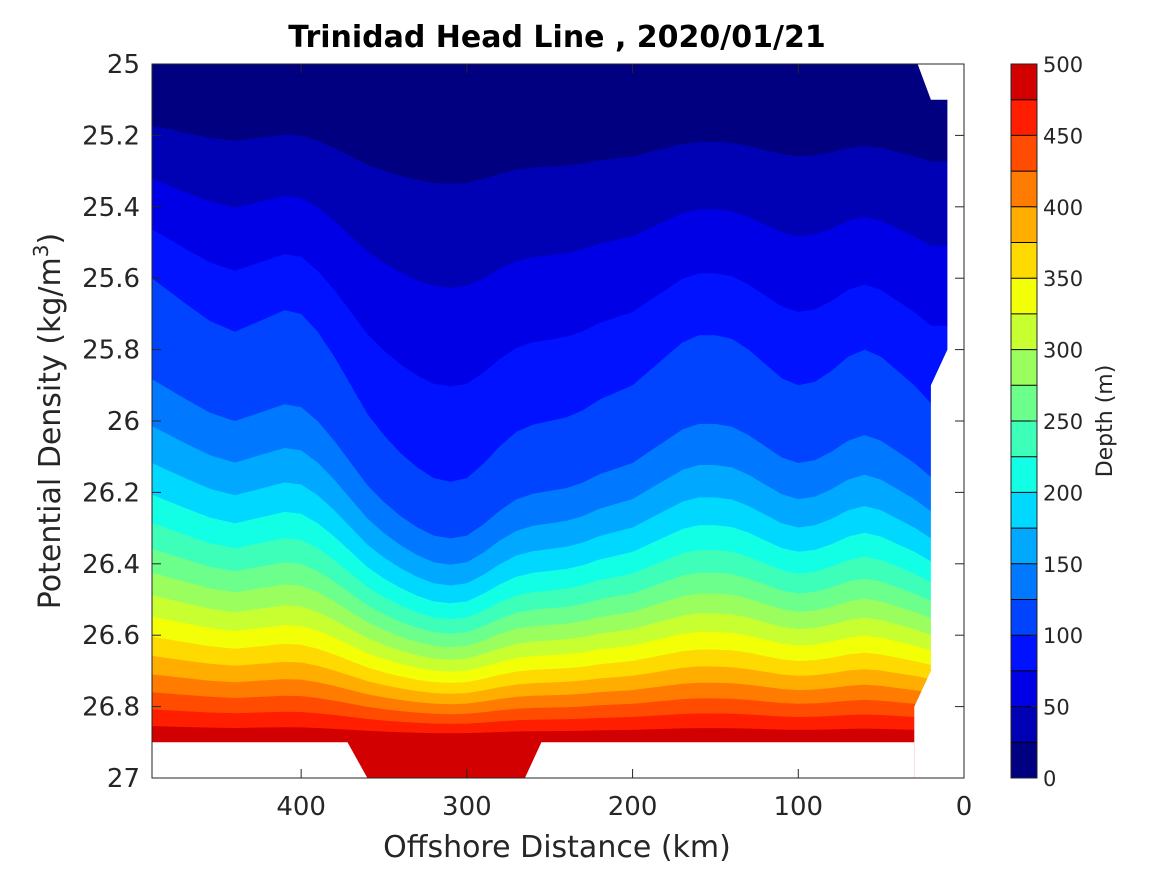 The height and width of the screenshot is (875, 1167). I want to click on colorbar-tick-label: 250, so click(1063, 422).